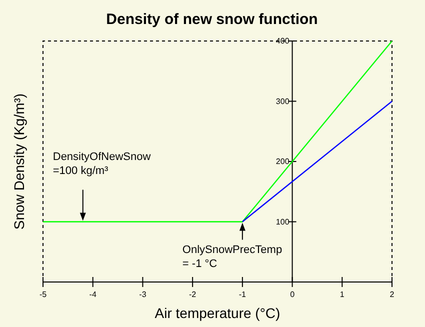 This screenshot has width=425, height=327. I want to click on x-tick-label: 0, so click(293, 295).